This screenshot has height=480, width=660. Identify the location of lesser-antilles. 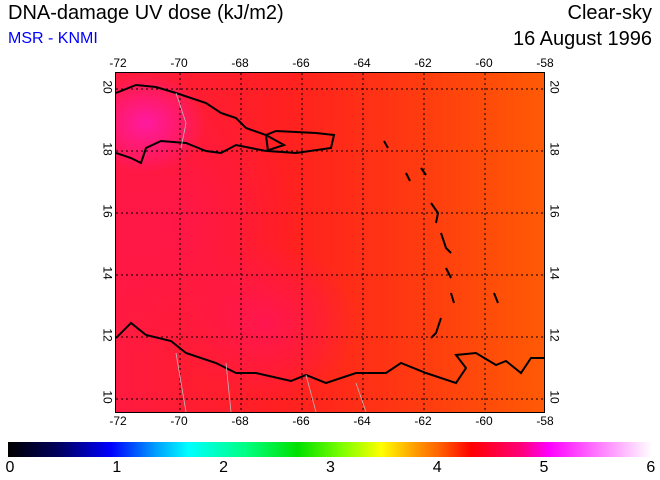
(441, 239).